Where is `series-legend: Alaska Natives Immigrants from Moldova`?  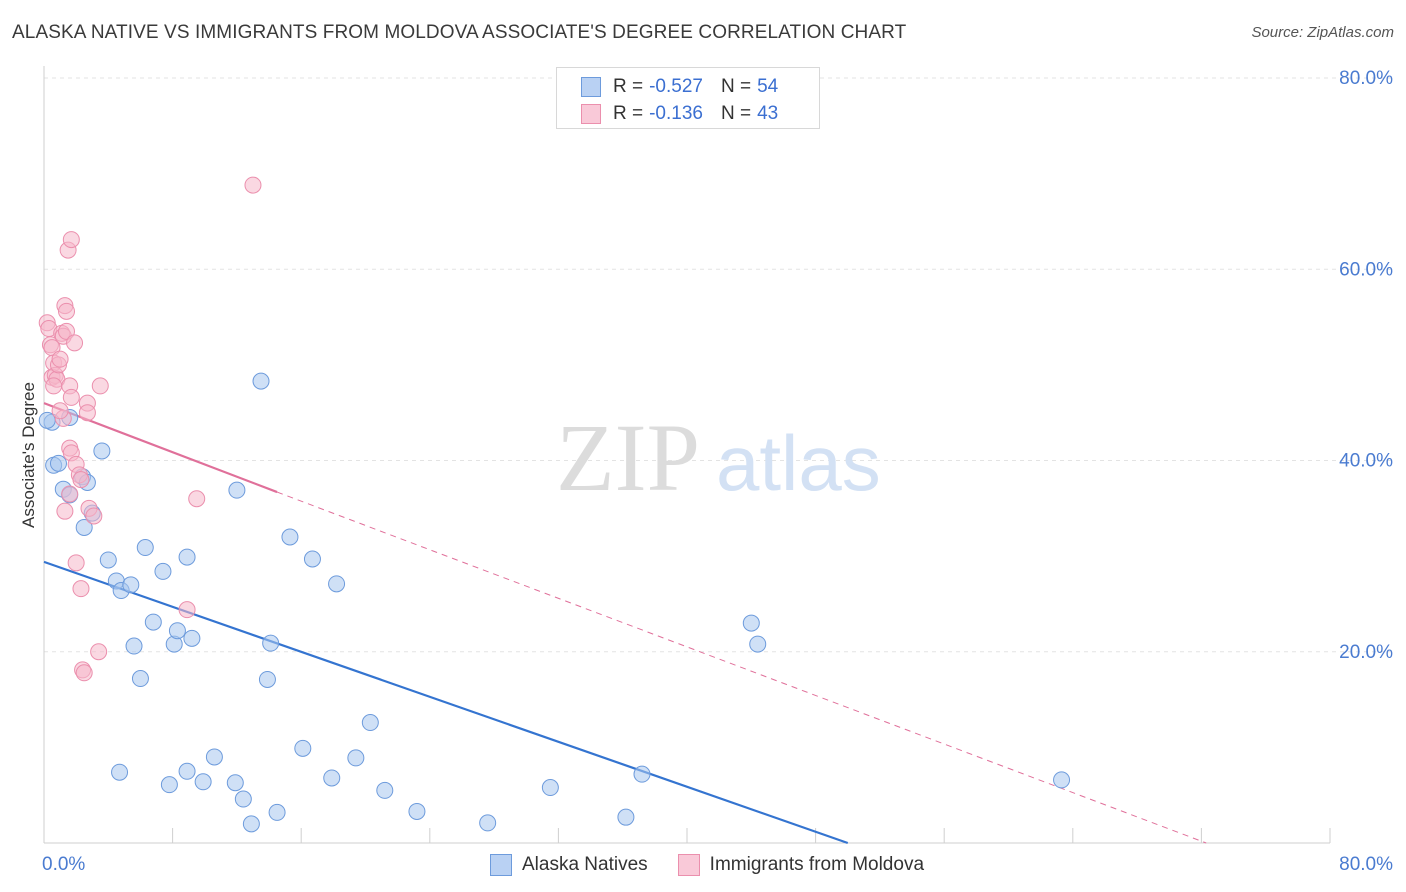
series-legend: Alaska Natives Immigrants from Moldova is located at coordinates (722, 865).